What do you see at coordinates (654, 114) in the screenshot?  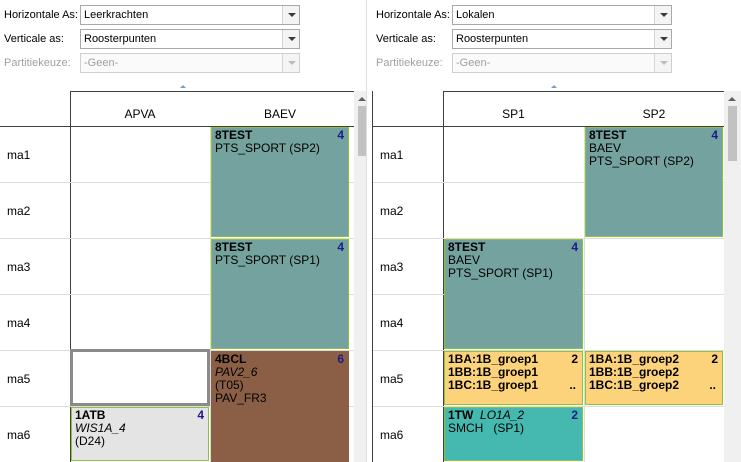 I see `column-header-sp2: SP2` at bounding box center [654, 114].